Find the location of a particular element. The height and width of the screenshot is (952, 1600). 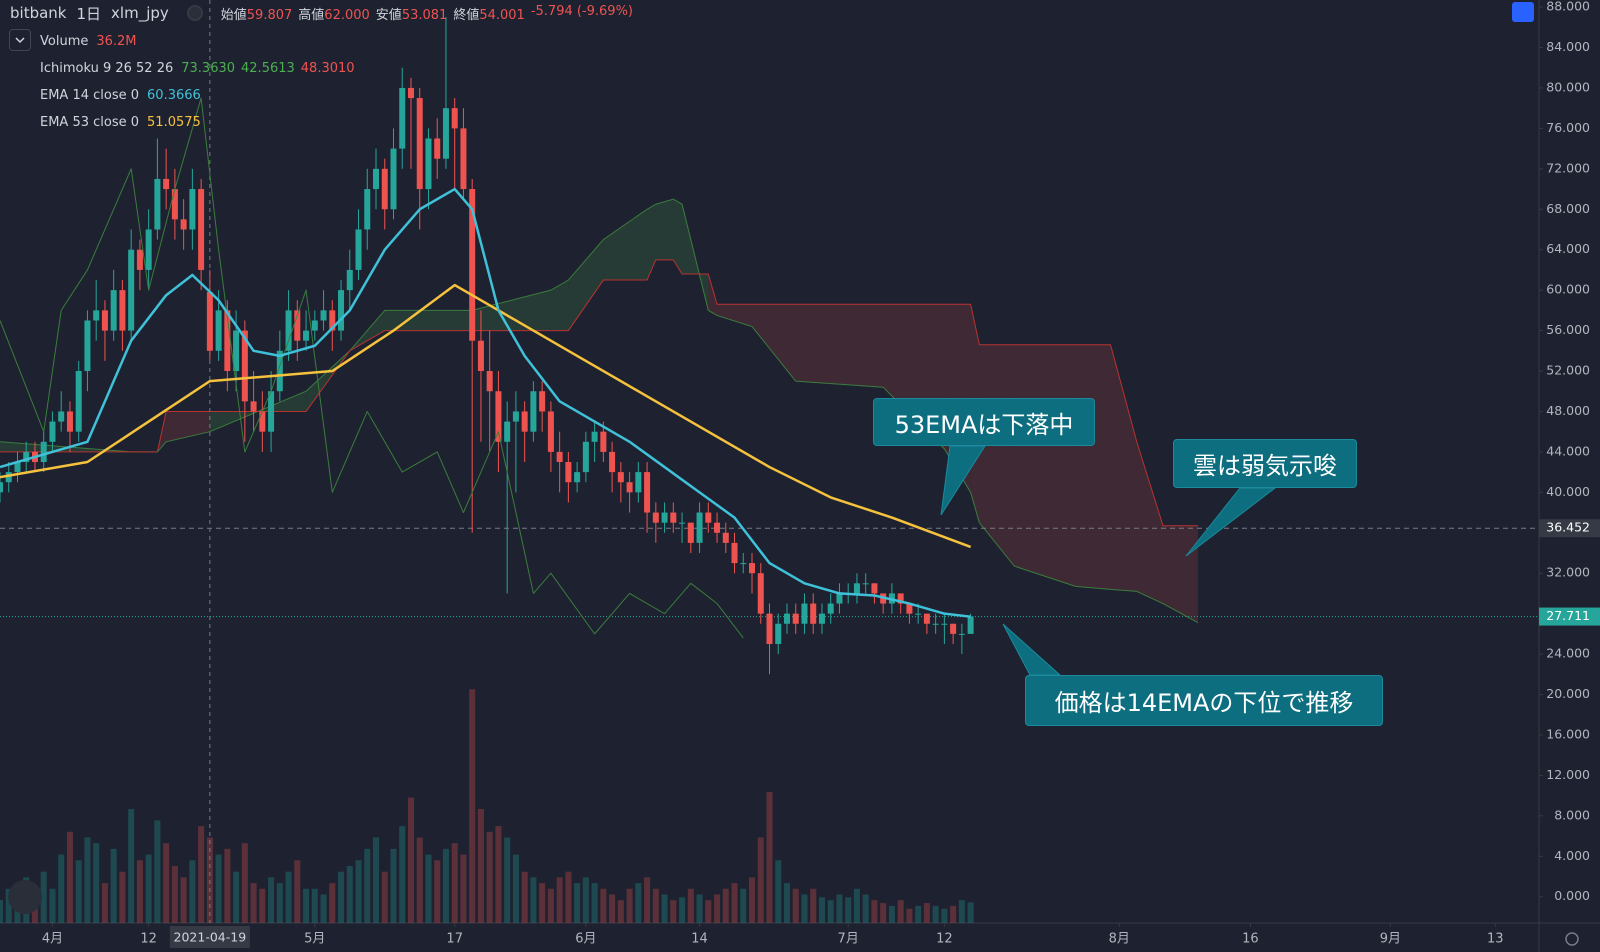

x-tick-label: 5月 is located at coordinates (314, 939).